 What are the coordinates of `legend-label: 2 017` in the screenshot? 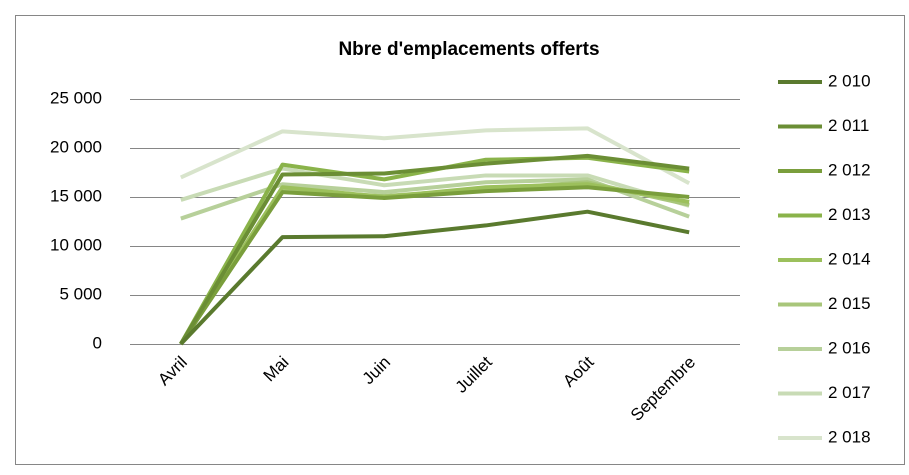 It's located at (849, 392).